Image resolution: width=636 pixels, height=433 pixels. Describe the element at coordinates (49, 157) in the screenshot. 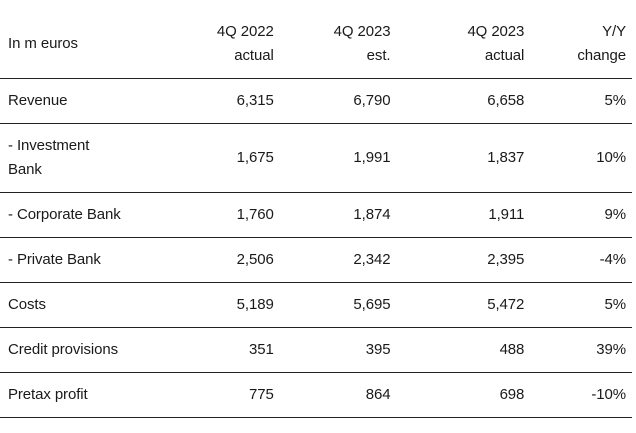

I see `row-label-text: - Investment Bank` at that location.